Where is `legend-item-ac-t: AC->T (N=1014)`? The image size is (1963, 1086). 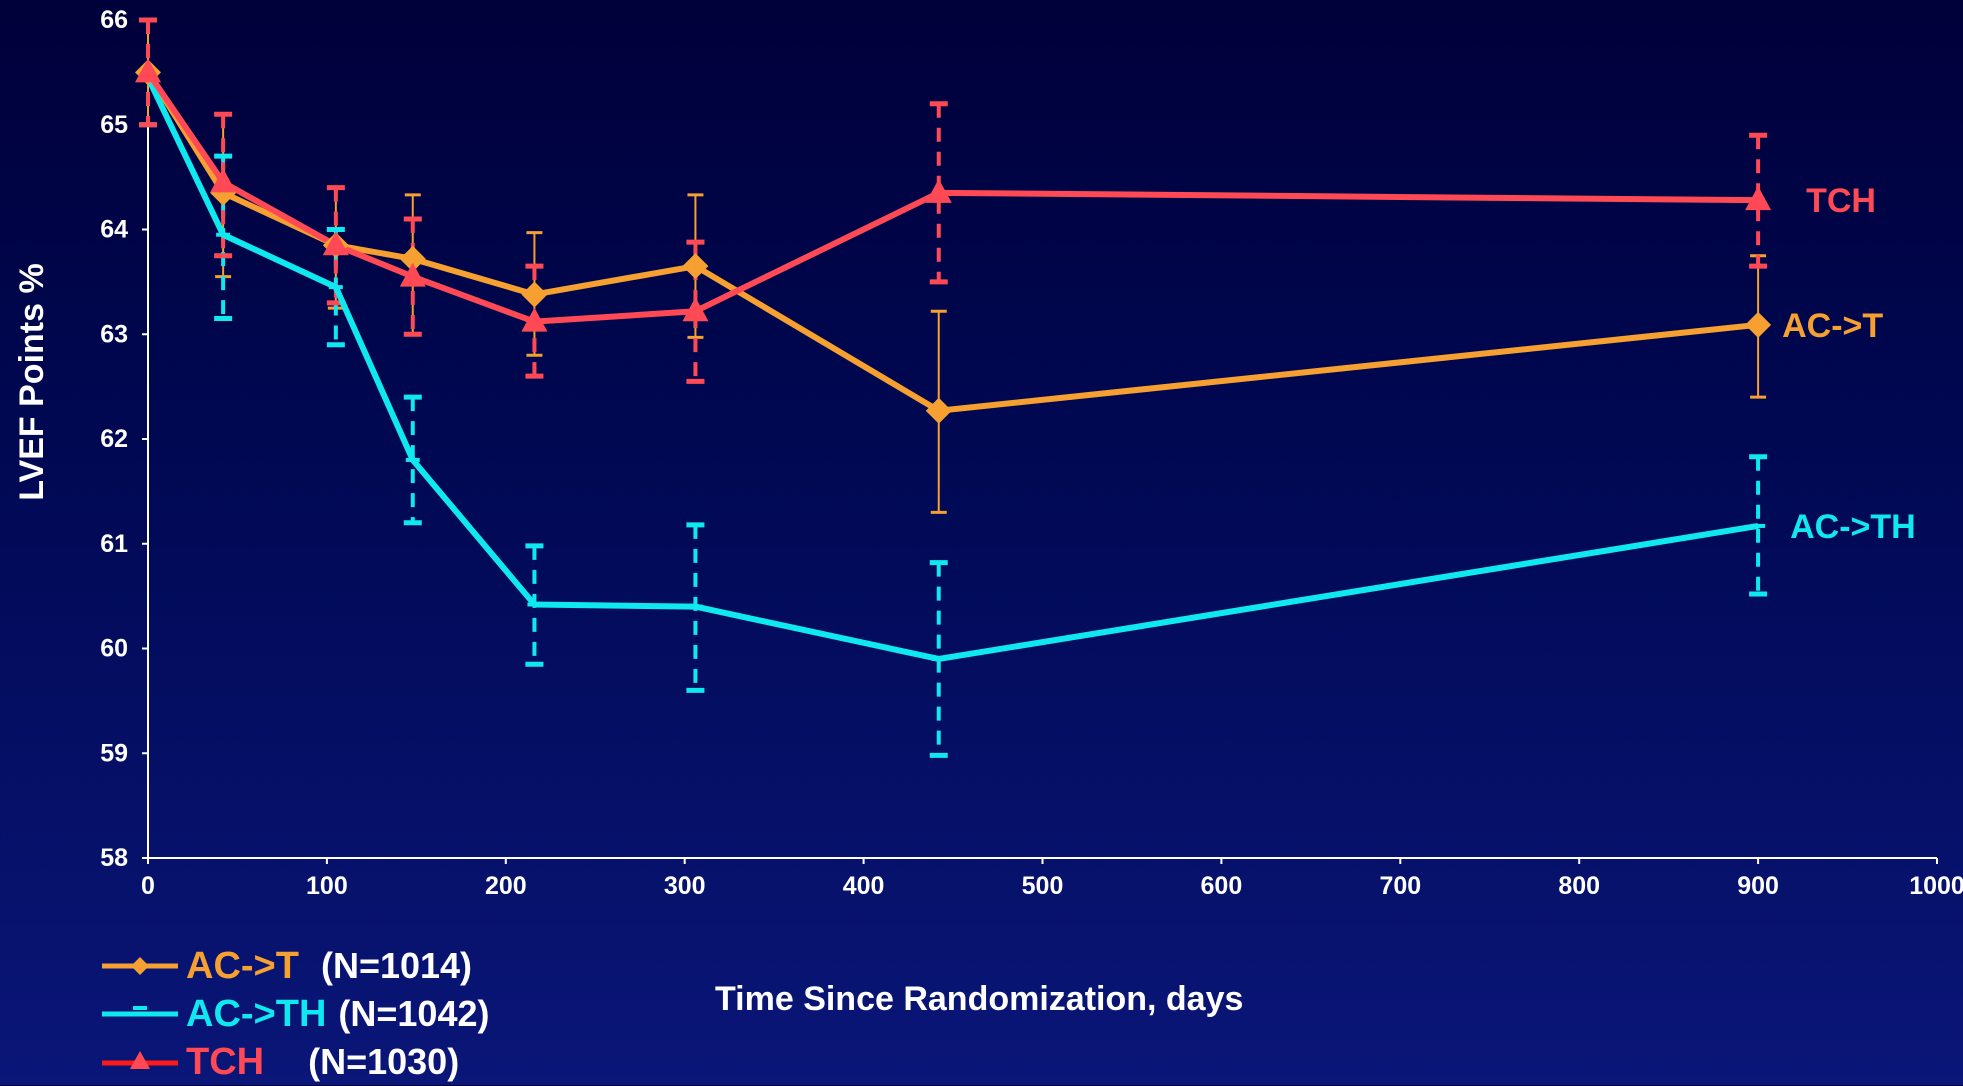
legend-item-ac-t: AC->T (N=1014) is located at coordinates (294, 966).